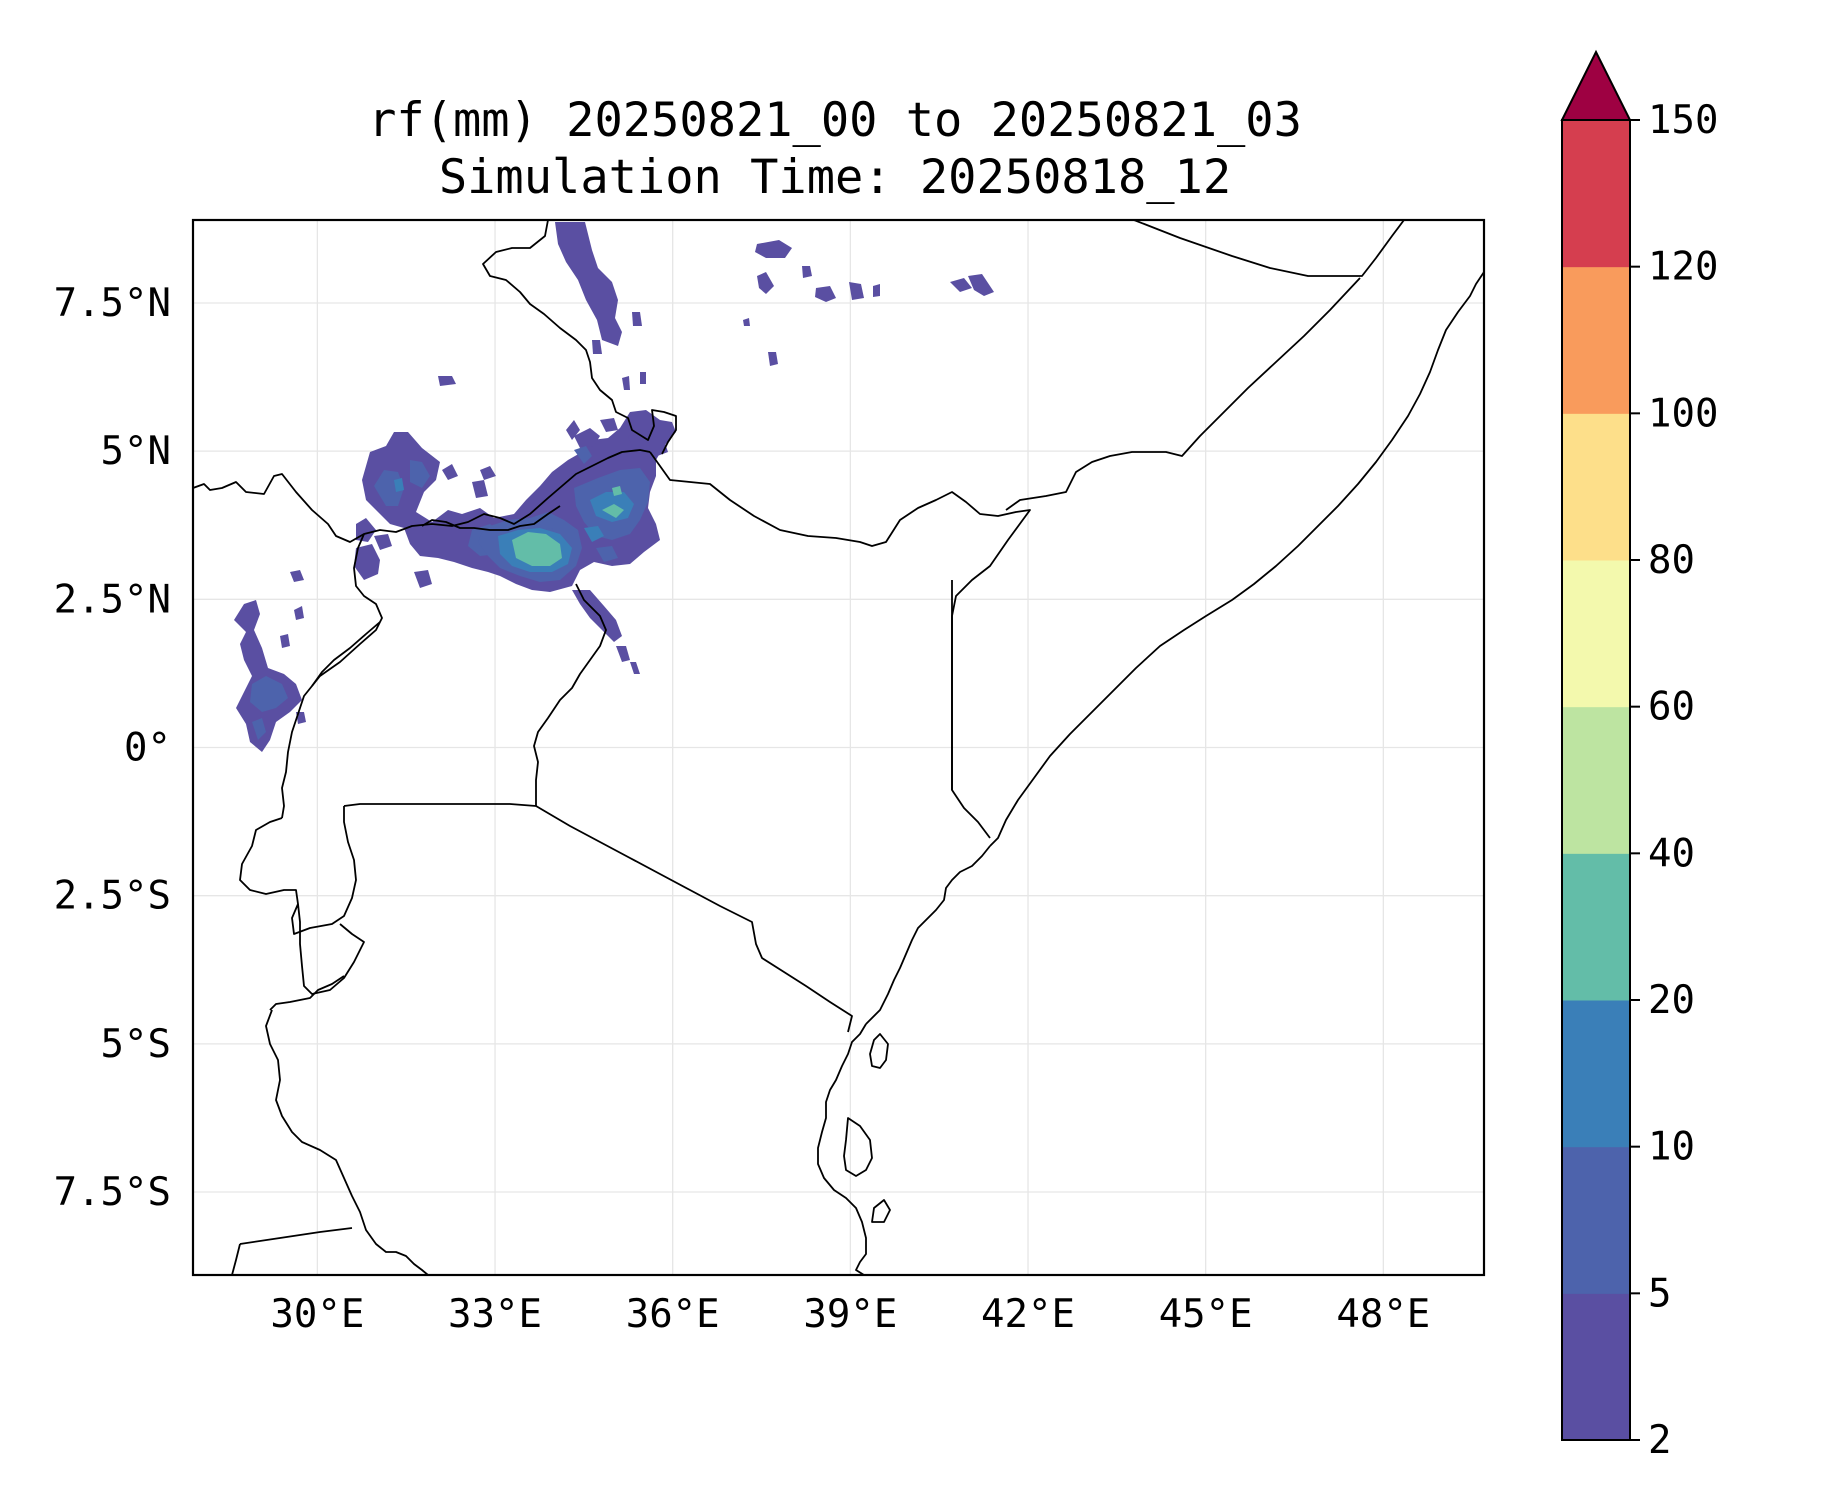 The width and height of the screenshot is (1833, 1500). What do you see at coordinates (1659, 1440) in the screenshot?
I see `colorbar-tick-label: 2` at bounding box center [1659, 1440].